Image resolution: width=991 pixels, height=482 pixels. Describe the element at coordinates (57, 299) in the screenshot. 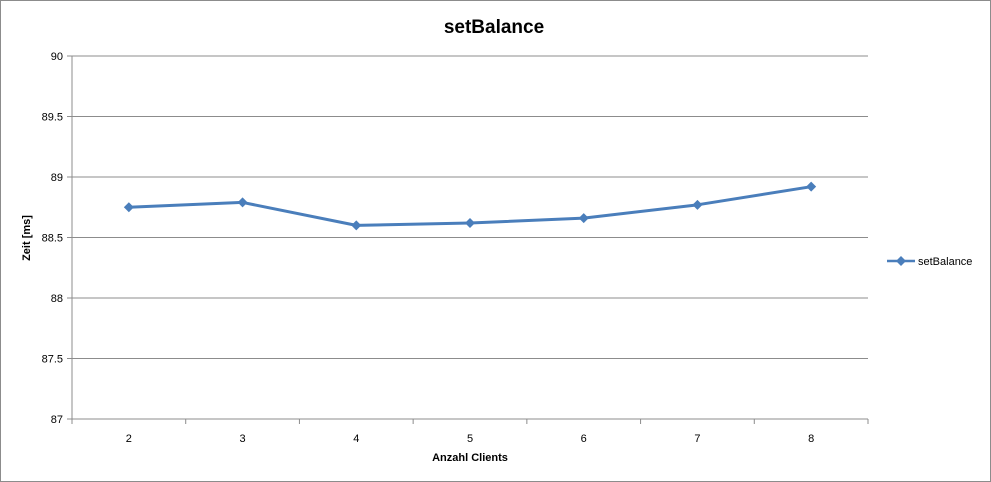

I see `y-tick-label: 88` at that location.